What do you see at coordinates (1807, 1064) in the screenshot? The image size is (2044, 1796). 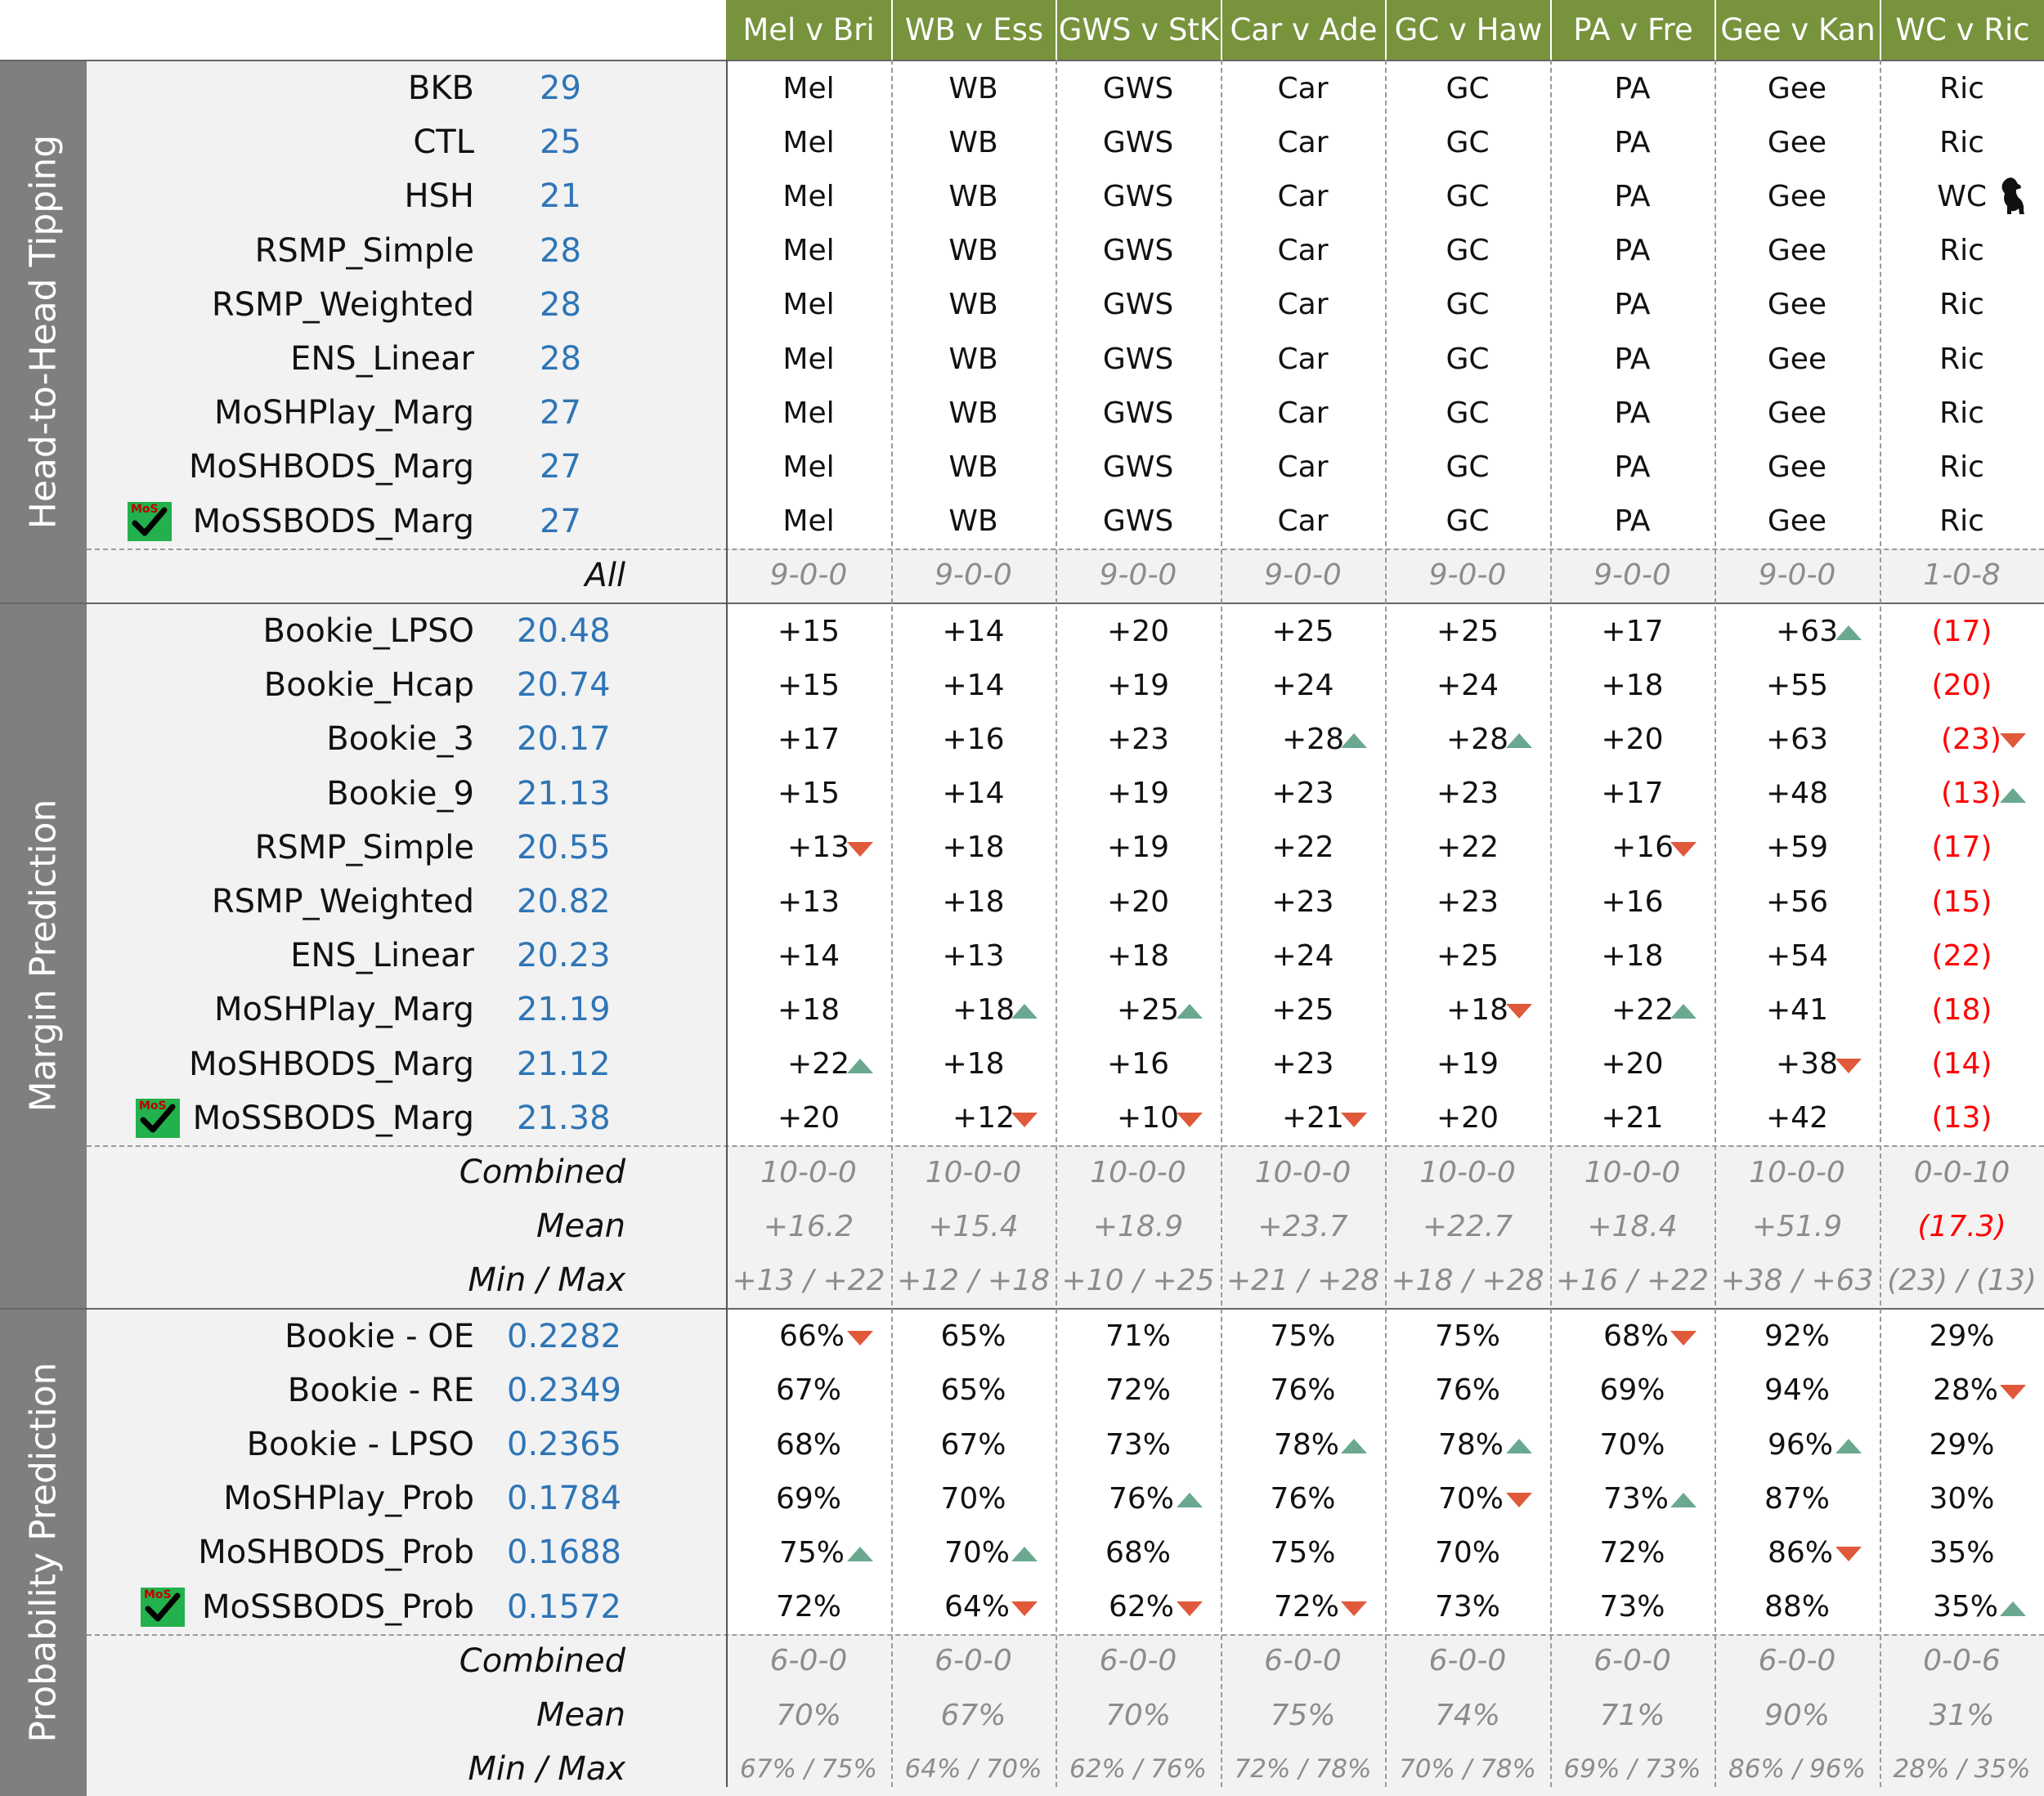 I see `prediction-cell: +38` at bounding box center [1807, 1064].